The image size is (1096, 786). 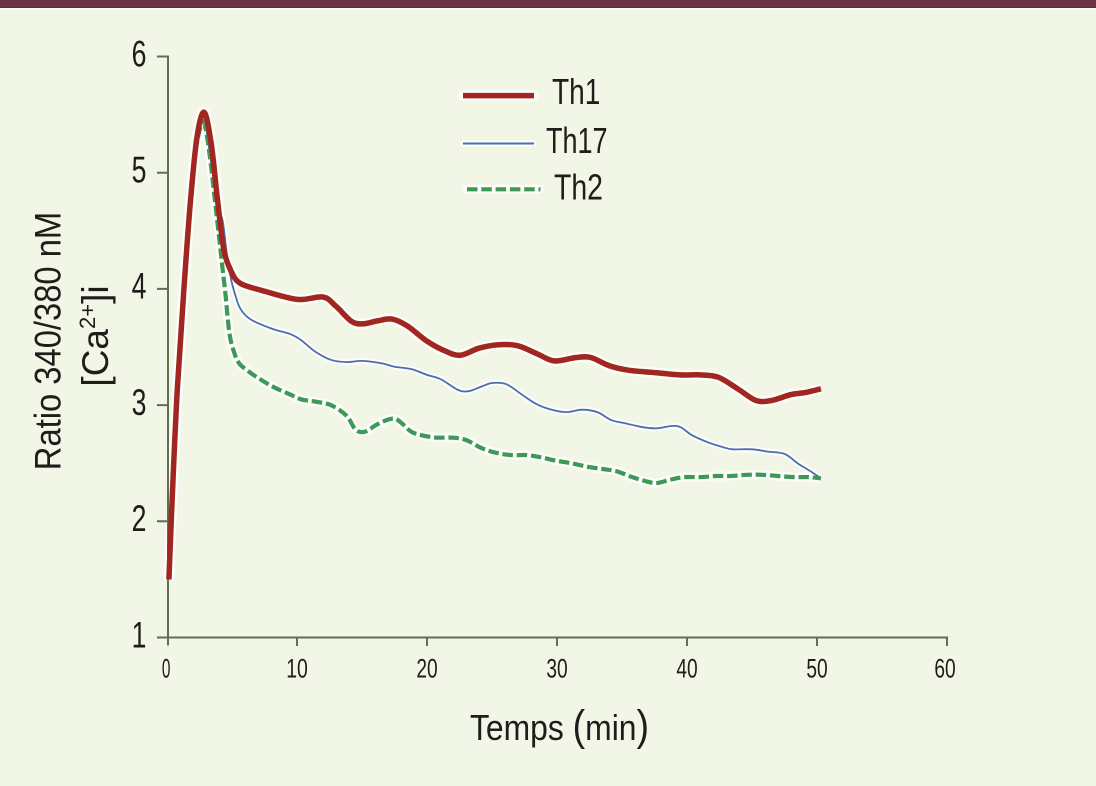 I want to click on svg-text: Th17, so click(x=577, y=140).